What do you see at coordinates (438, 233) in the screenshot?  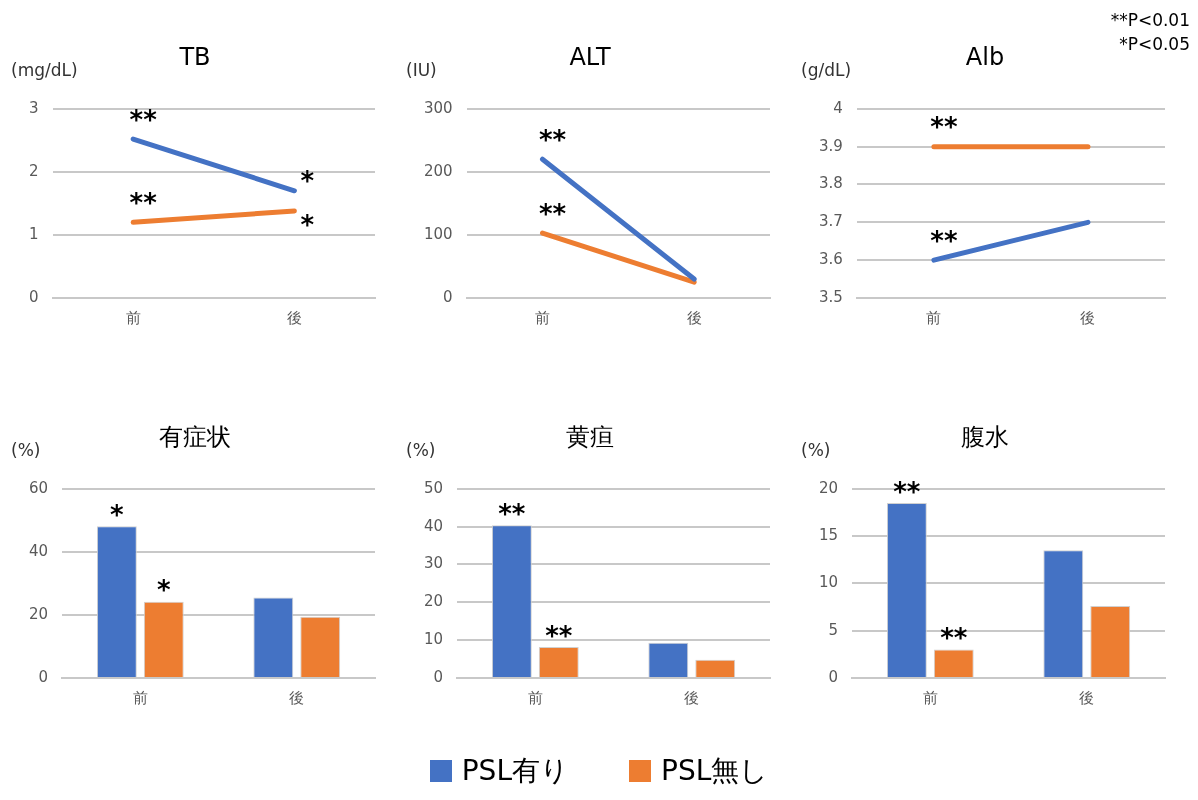 I see `y-tick-label: 100` at bounding box center [438, 233].